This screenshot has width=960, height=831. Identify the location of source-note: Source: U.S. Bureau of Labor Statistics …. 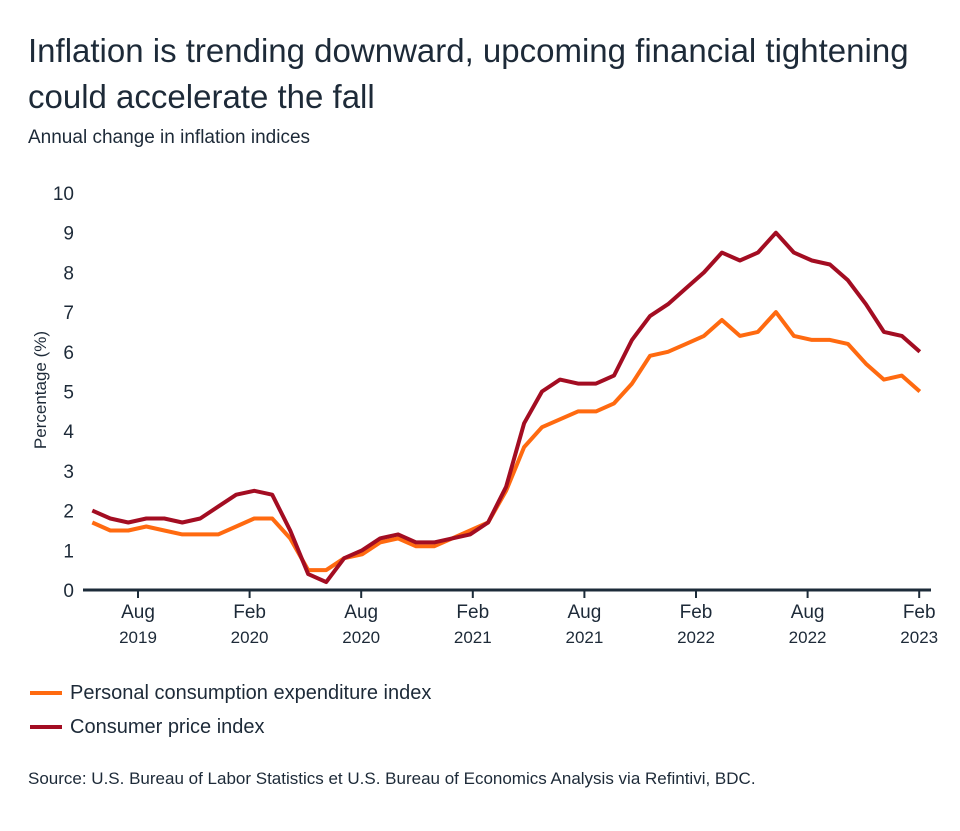
(392, 778).